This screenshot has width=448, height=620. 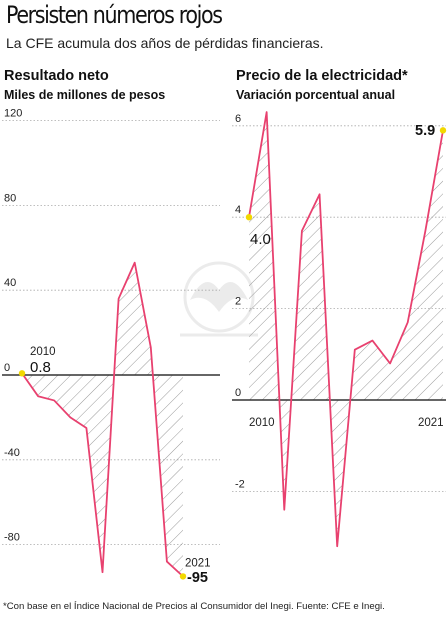 I want to click on y-tick-label: 40, so click(x=10, y=283).